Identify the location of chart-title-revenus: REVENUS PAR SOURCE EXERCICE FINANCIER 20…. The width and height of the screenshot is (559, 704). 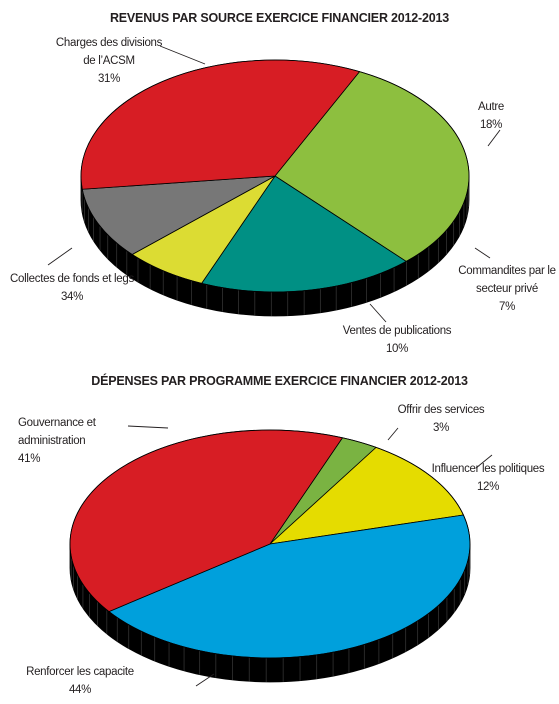
(279, 18).